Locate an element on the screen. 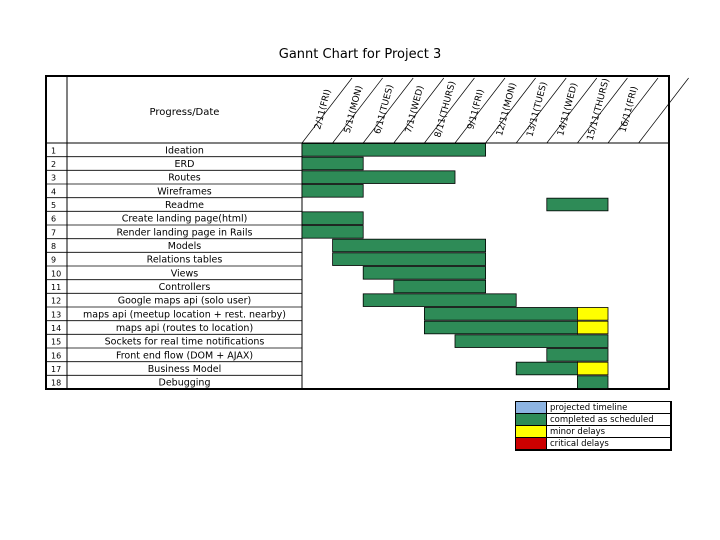  legend-item: projected timeline is located at coordinates (593, 408).